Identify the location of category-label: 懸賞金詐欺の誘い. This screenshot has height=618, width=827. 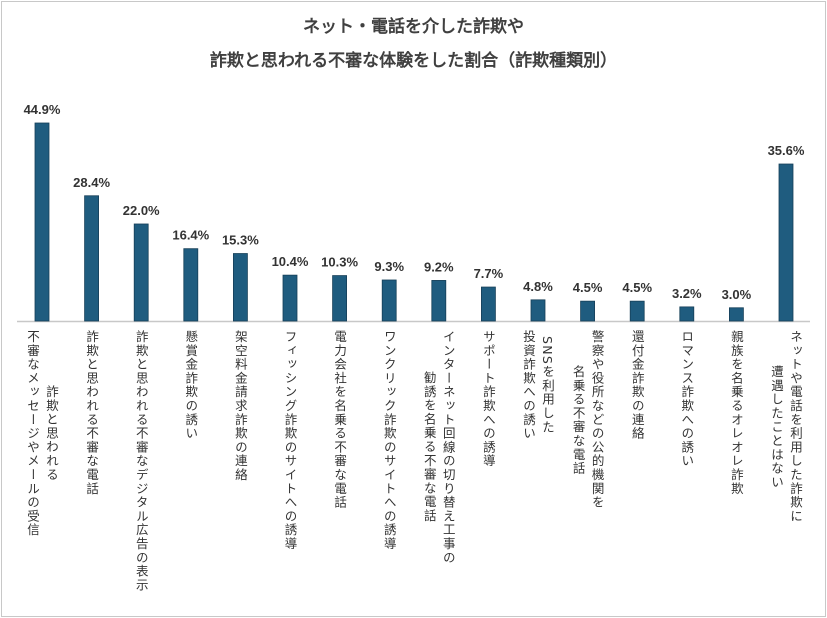
(191, 385).